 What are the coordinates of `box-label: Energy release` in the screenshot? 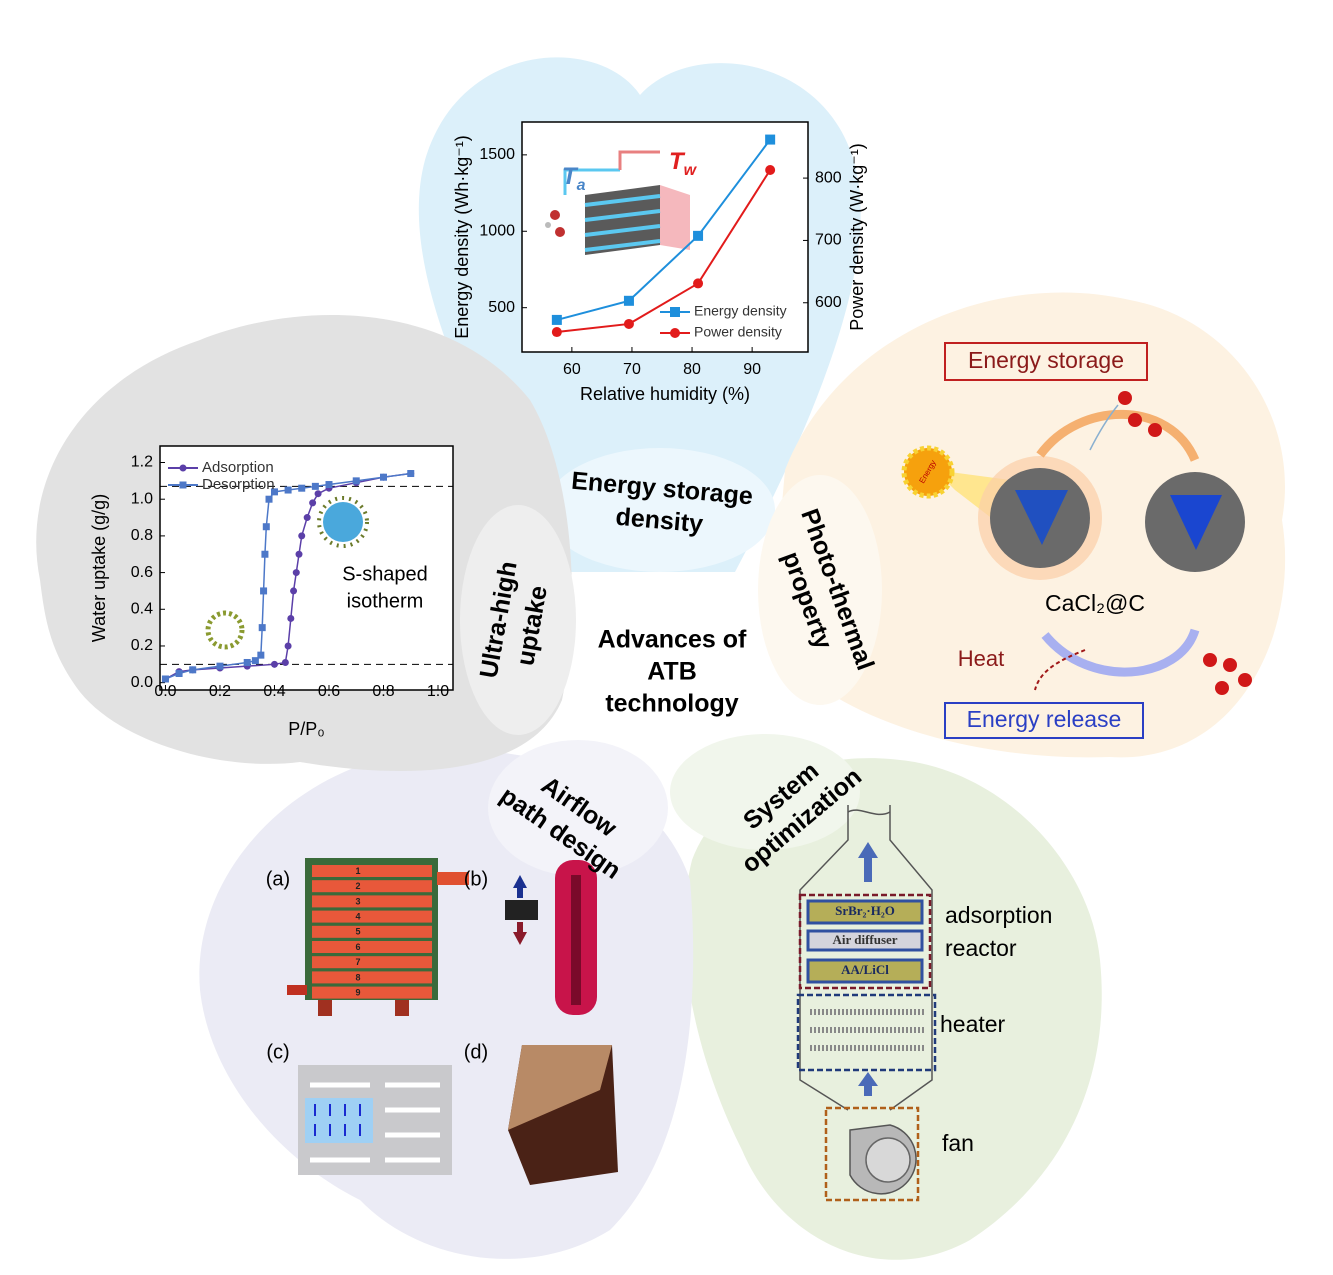 It's located at (1044, 719).